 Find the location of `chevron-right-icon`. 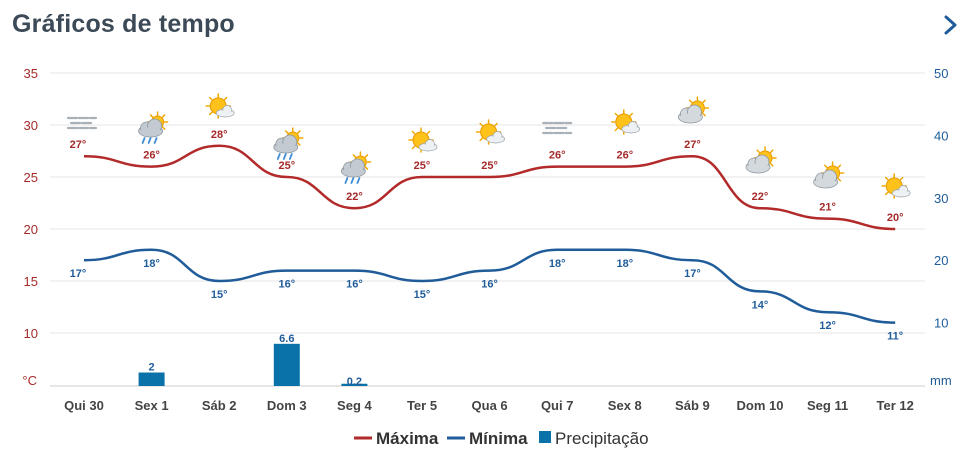

chevron-right-icon is located at coordinates (951, 25).